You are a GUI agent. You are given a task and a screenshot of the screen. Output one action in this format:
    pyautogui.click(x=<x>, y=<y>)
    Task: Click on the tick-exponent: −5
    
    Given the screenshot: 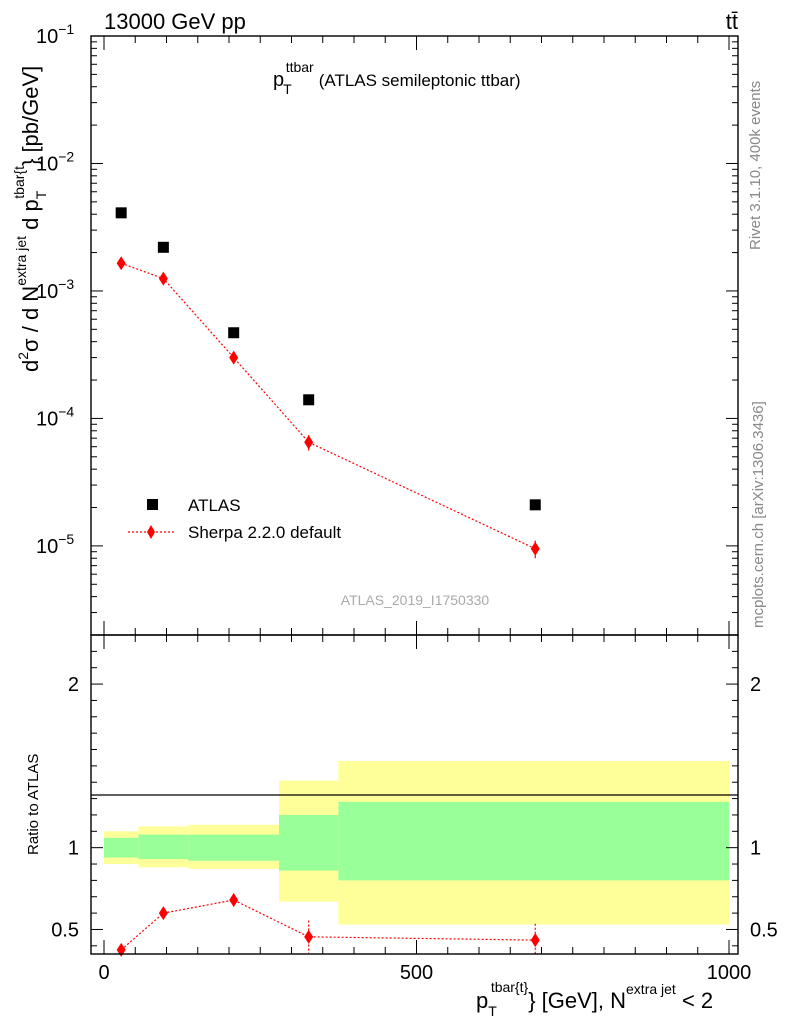 What is the action you would take?
    pyautogui.click(x=66, y=539)
    